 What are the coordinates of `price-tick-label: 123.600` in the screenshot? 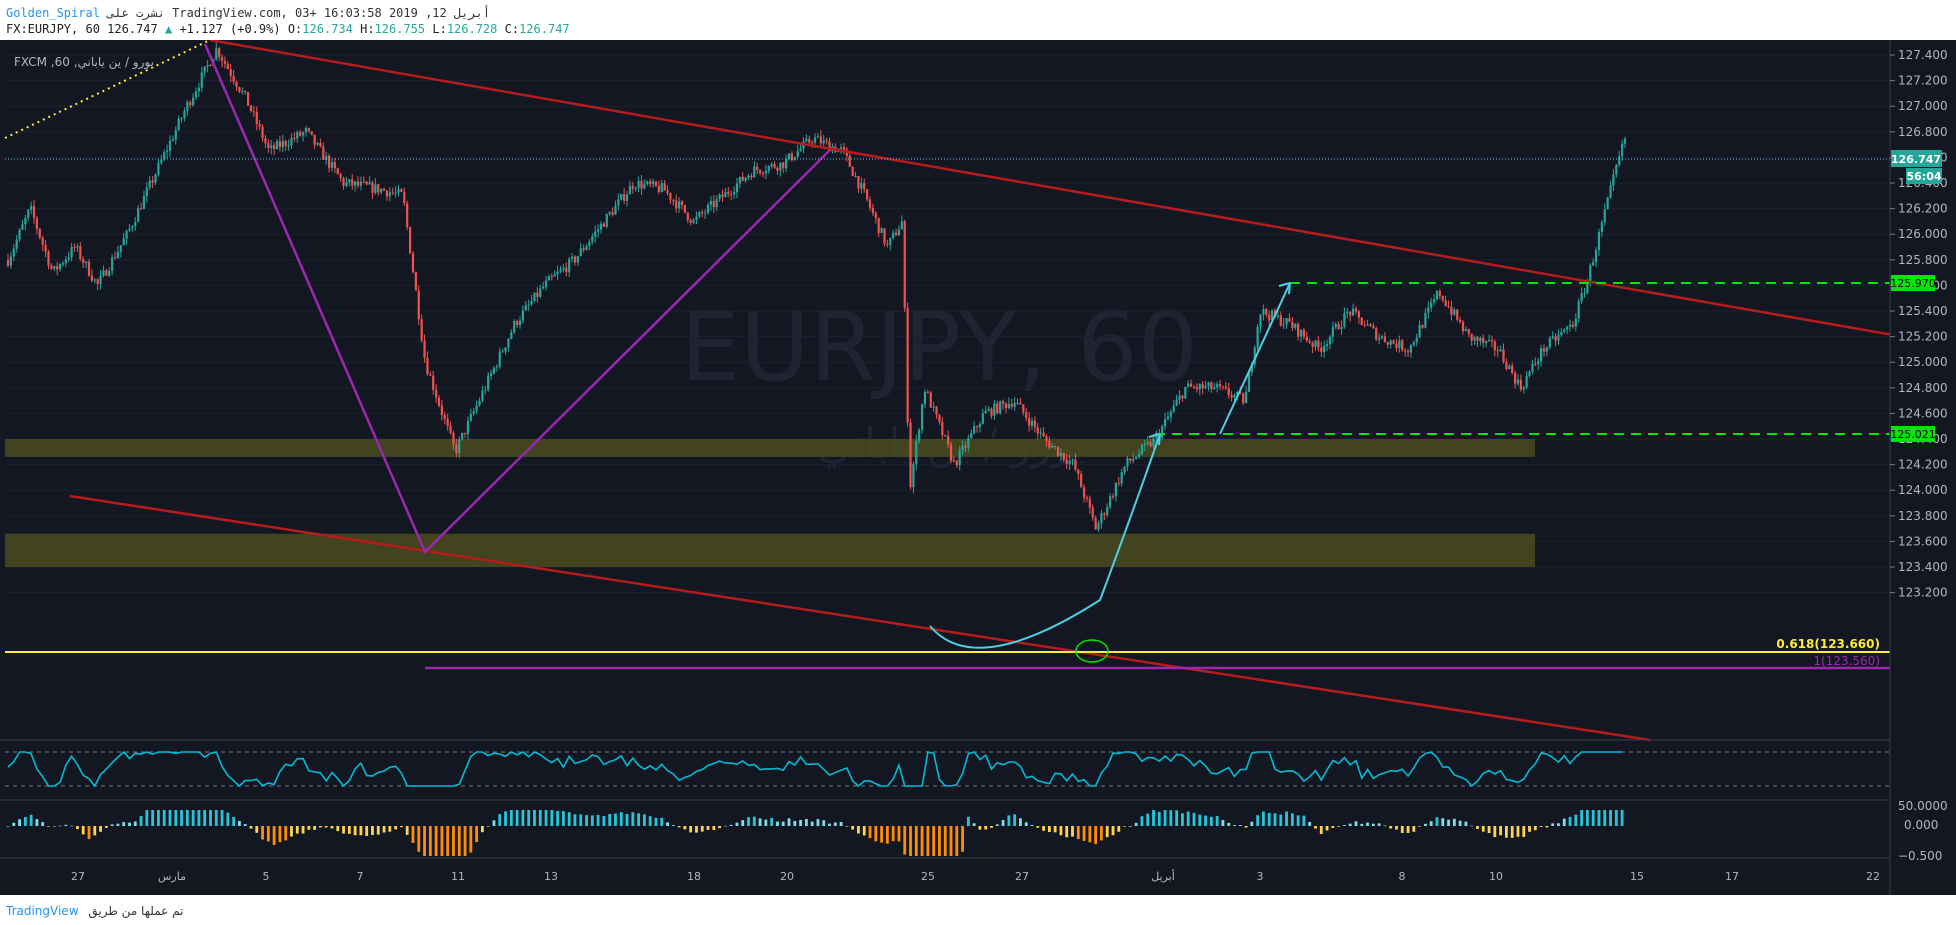 It's located at (1923, 541).